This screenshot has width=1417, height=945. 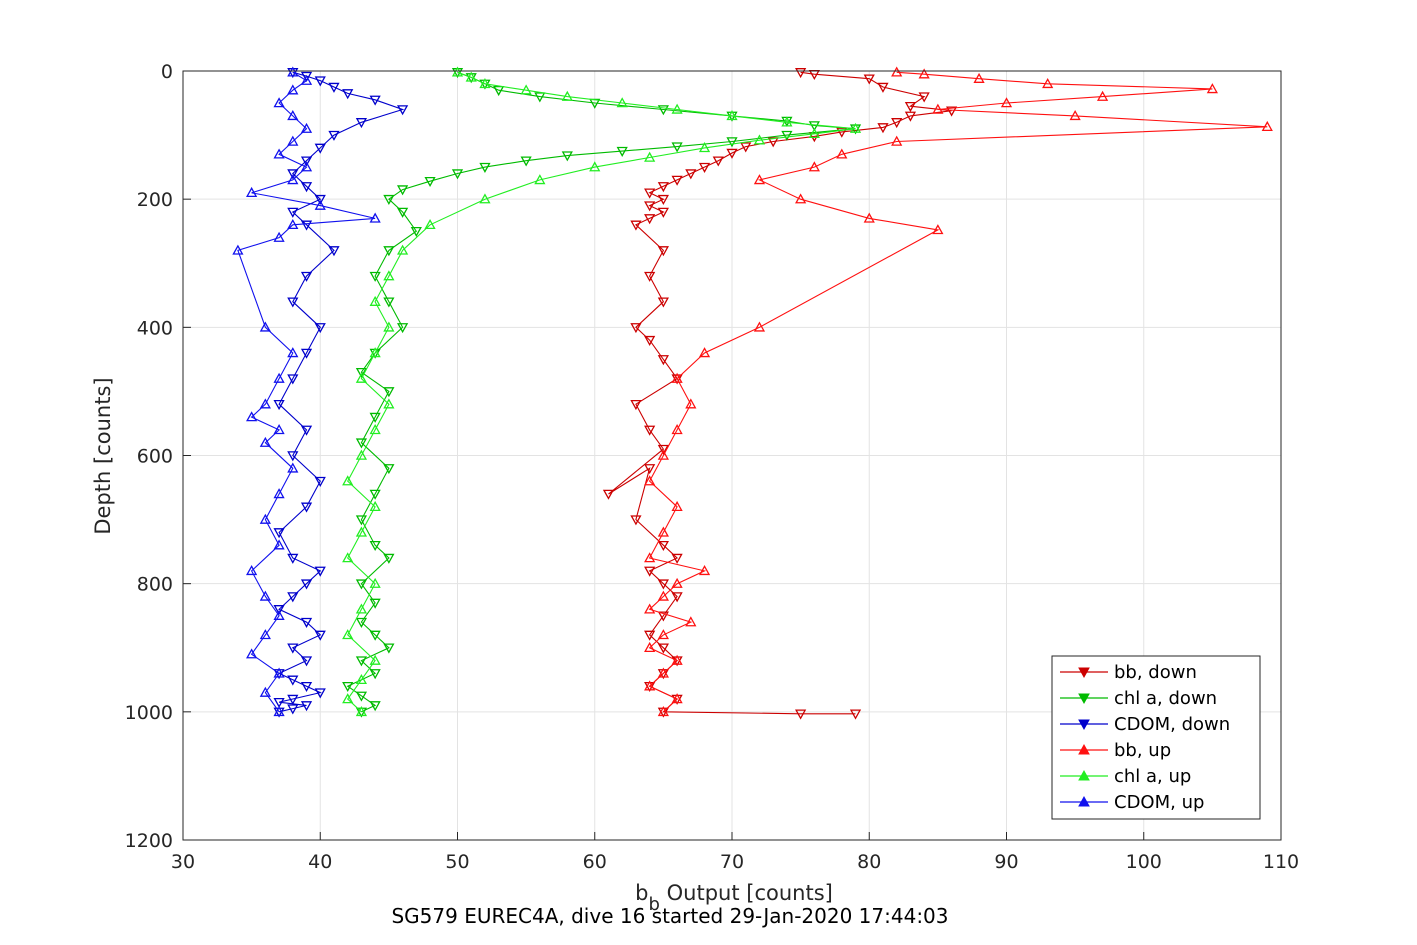 What do you see at coordinates (1152, 776) in the screenshot?
I see `legend-label: chl a, up` at bounding box center [1152, 776].